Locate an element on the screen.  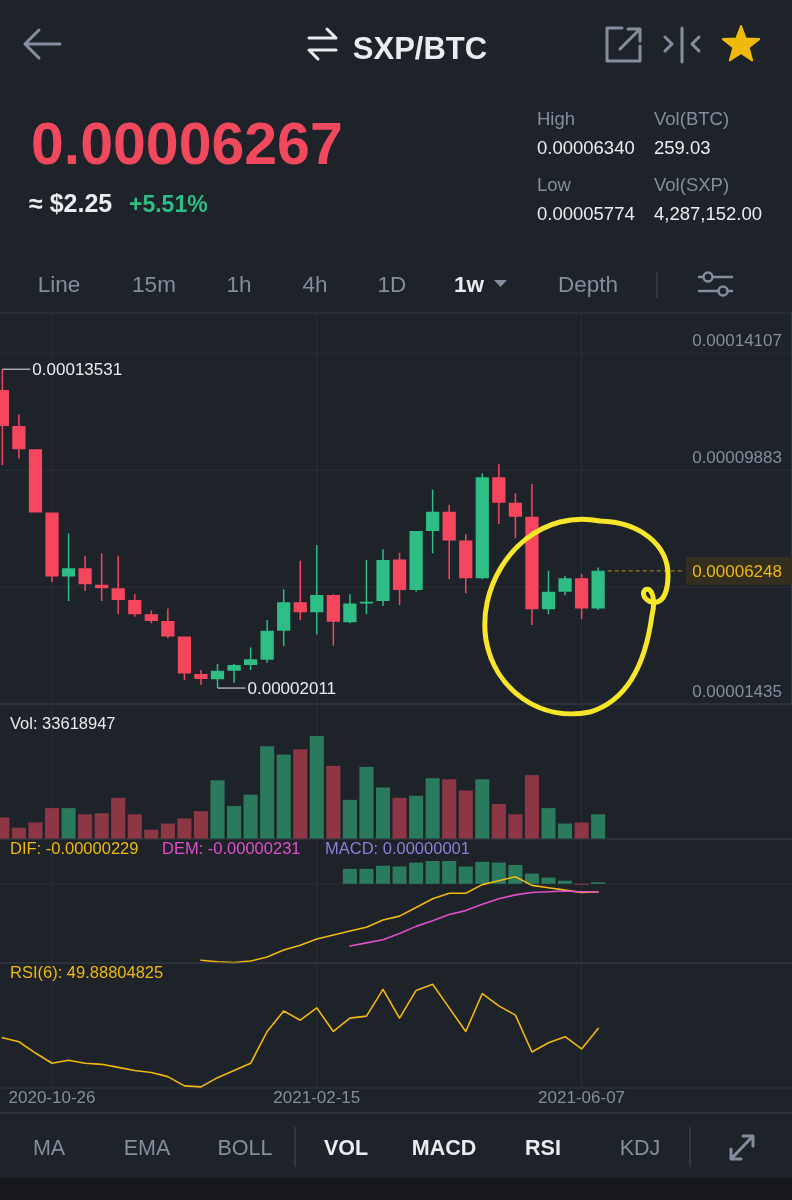
text: VOL is located at coordinates (346, 1148).